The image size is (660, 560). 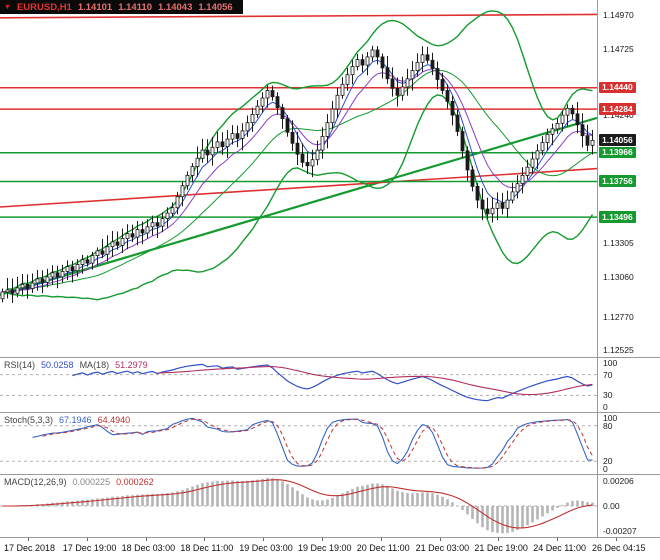 What do you see at coordinates (7, 7) in the screenshot?
I see `down-triangle-icon: ▼` at bounding box center [7, 7].